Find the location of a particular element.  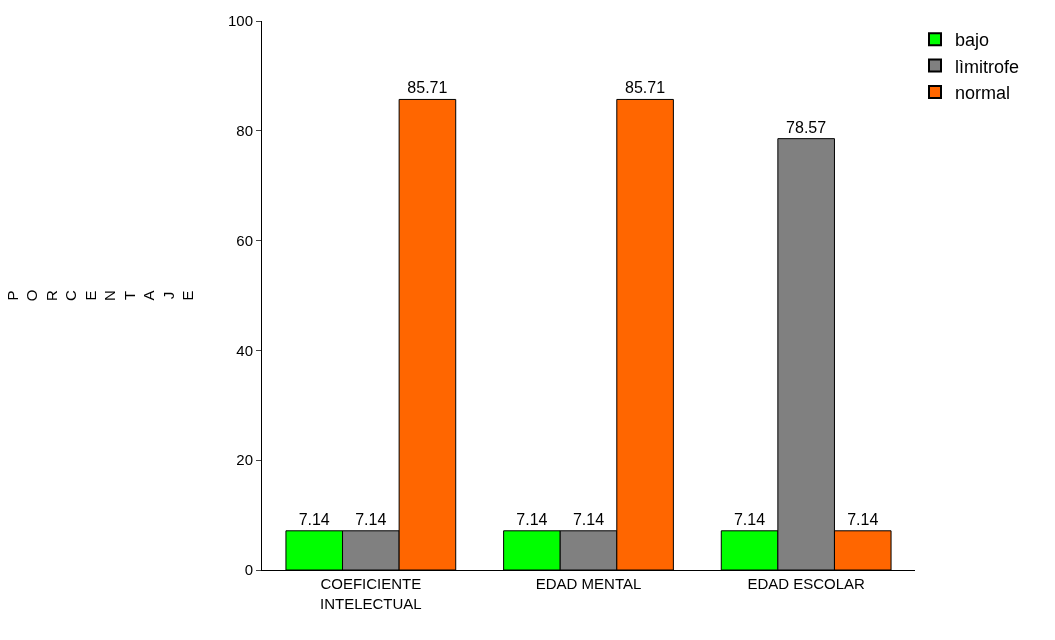

x-tick-label: COEFICIENTE INTELECTUAL is located at coordinates (370, 593).